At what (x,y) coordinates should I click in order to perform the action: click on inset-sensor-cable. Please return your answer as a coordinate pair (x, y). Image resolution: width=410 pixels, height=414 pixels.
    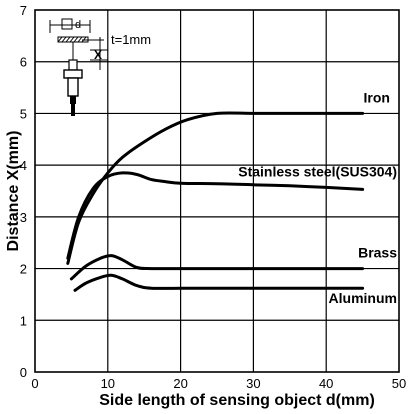
    Looking at the image, I should click on (73, 110).